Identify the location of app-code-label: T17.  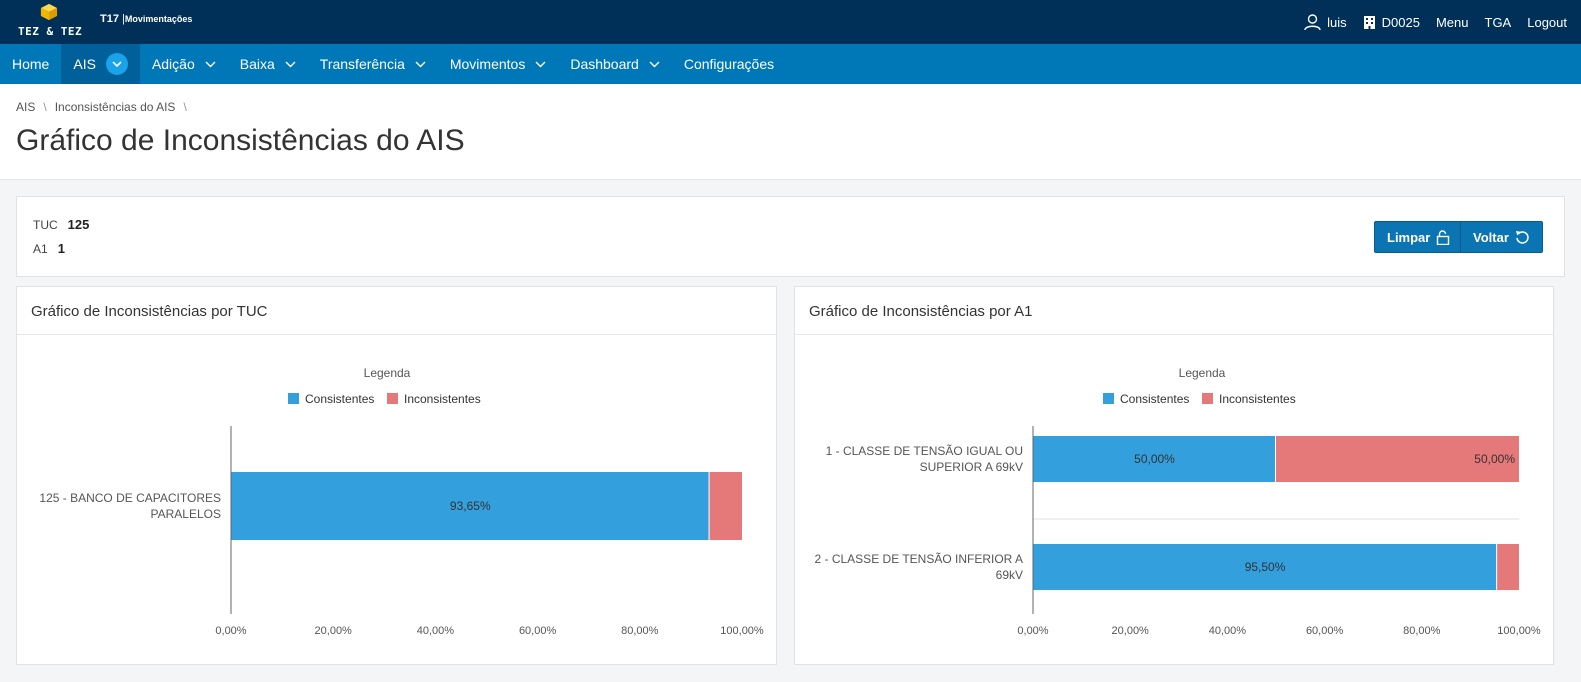
(109, 19).